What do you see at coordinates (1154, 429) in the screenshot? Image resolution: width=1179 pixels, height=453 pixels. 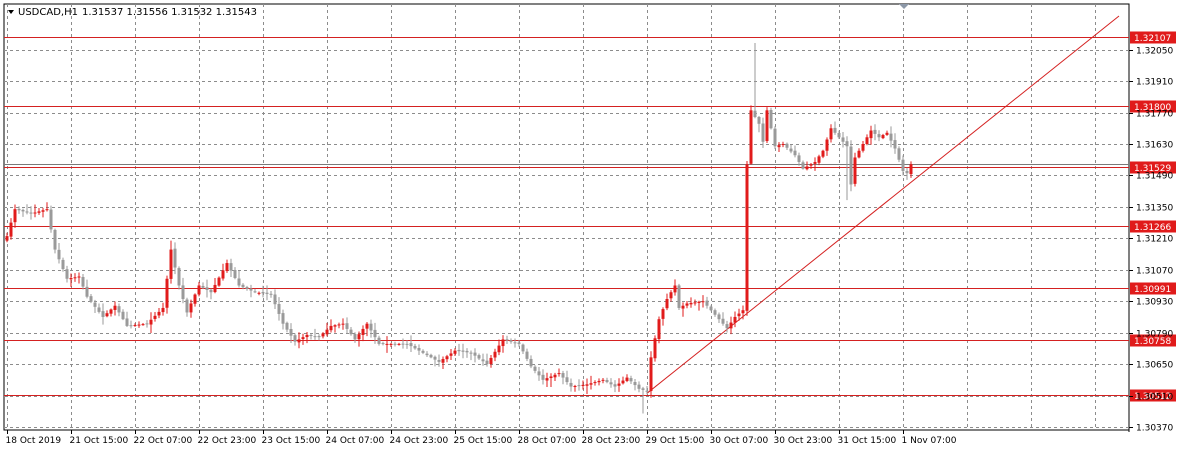 I see `y-tick-label-12: 1.30370` at bounding box center [1154, 429].